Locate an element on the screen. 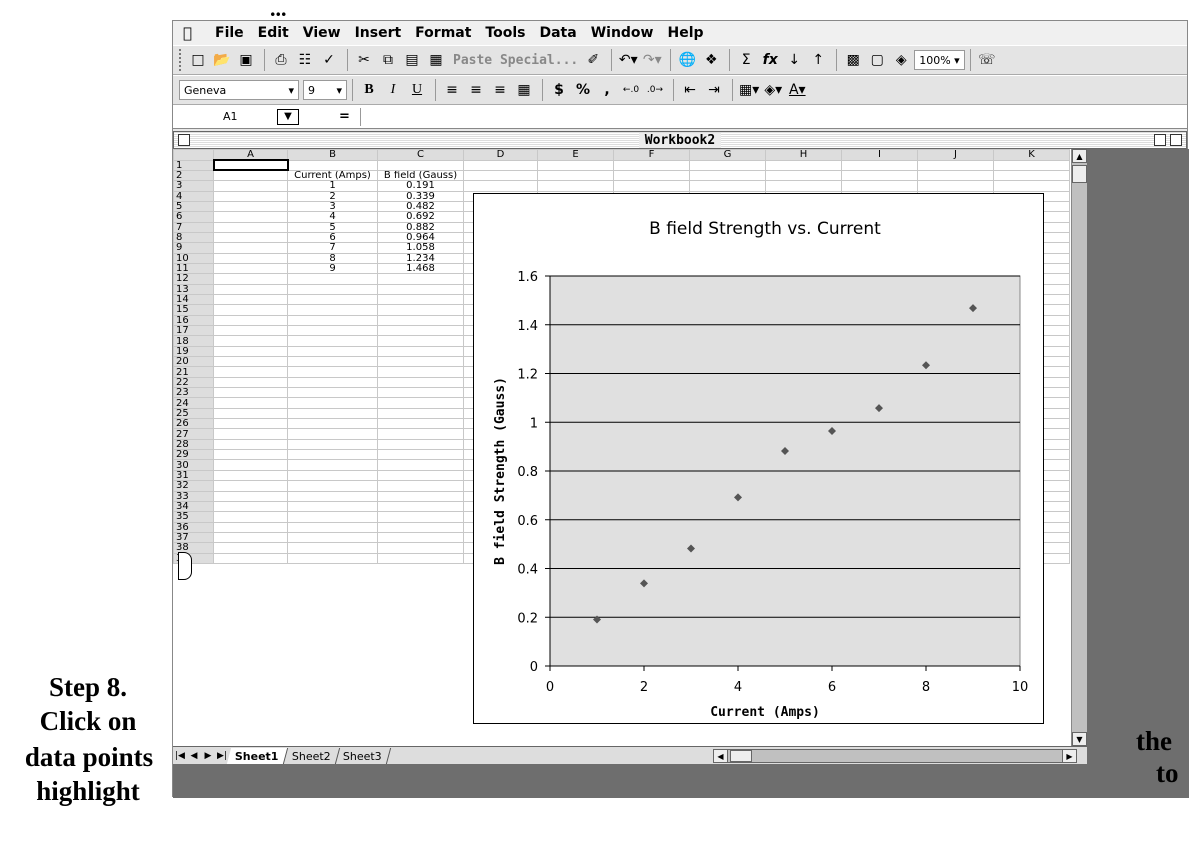  increase-decimal-icon: ←.0 is located at coordinates (631, 90).